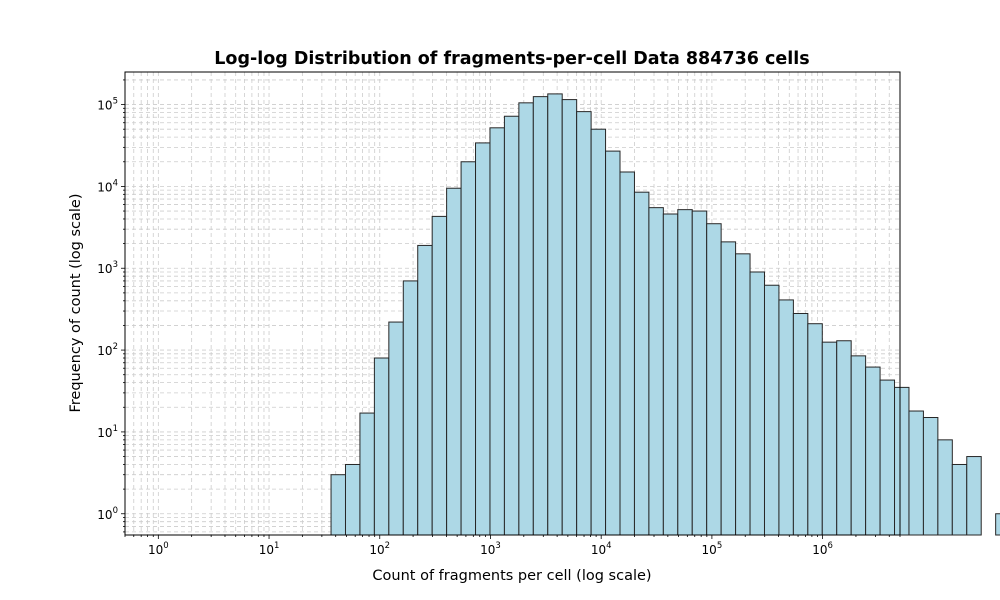 Image resolution: width=1000 pixels, height=600 pixels. Describe the element at coordinates (158, 549) in the screenshot. I see `x-tick-label: 10⁰` at that location.